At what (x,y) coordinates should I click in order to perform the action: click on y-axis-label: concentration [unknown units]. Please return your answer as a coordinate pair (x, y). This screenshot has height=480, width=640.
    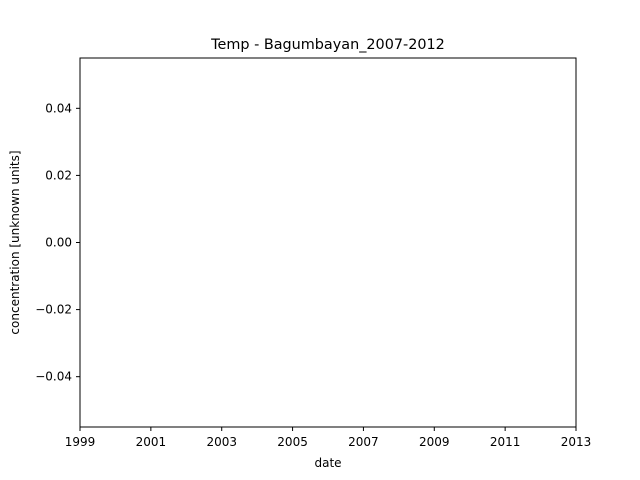
    Looking at the image, I should click on (15, 242).